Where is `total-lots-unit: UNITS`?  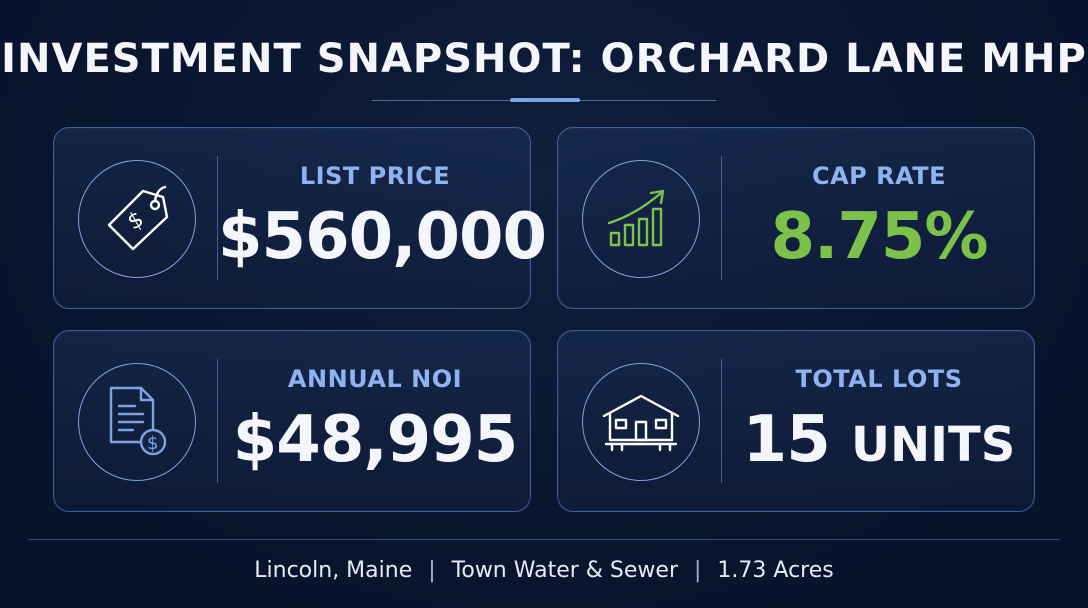
total-lots-unit: UNITS is located at coordinates (933, 445).